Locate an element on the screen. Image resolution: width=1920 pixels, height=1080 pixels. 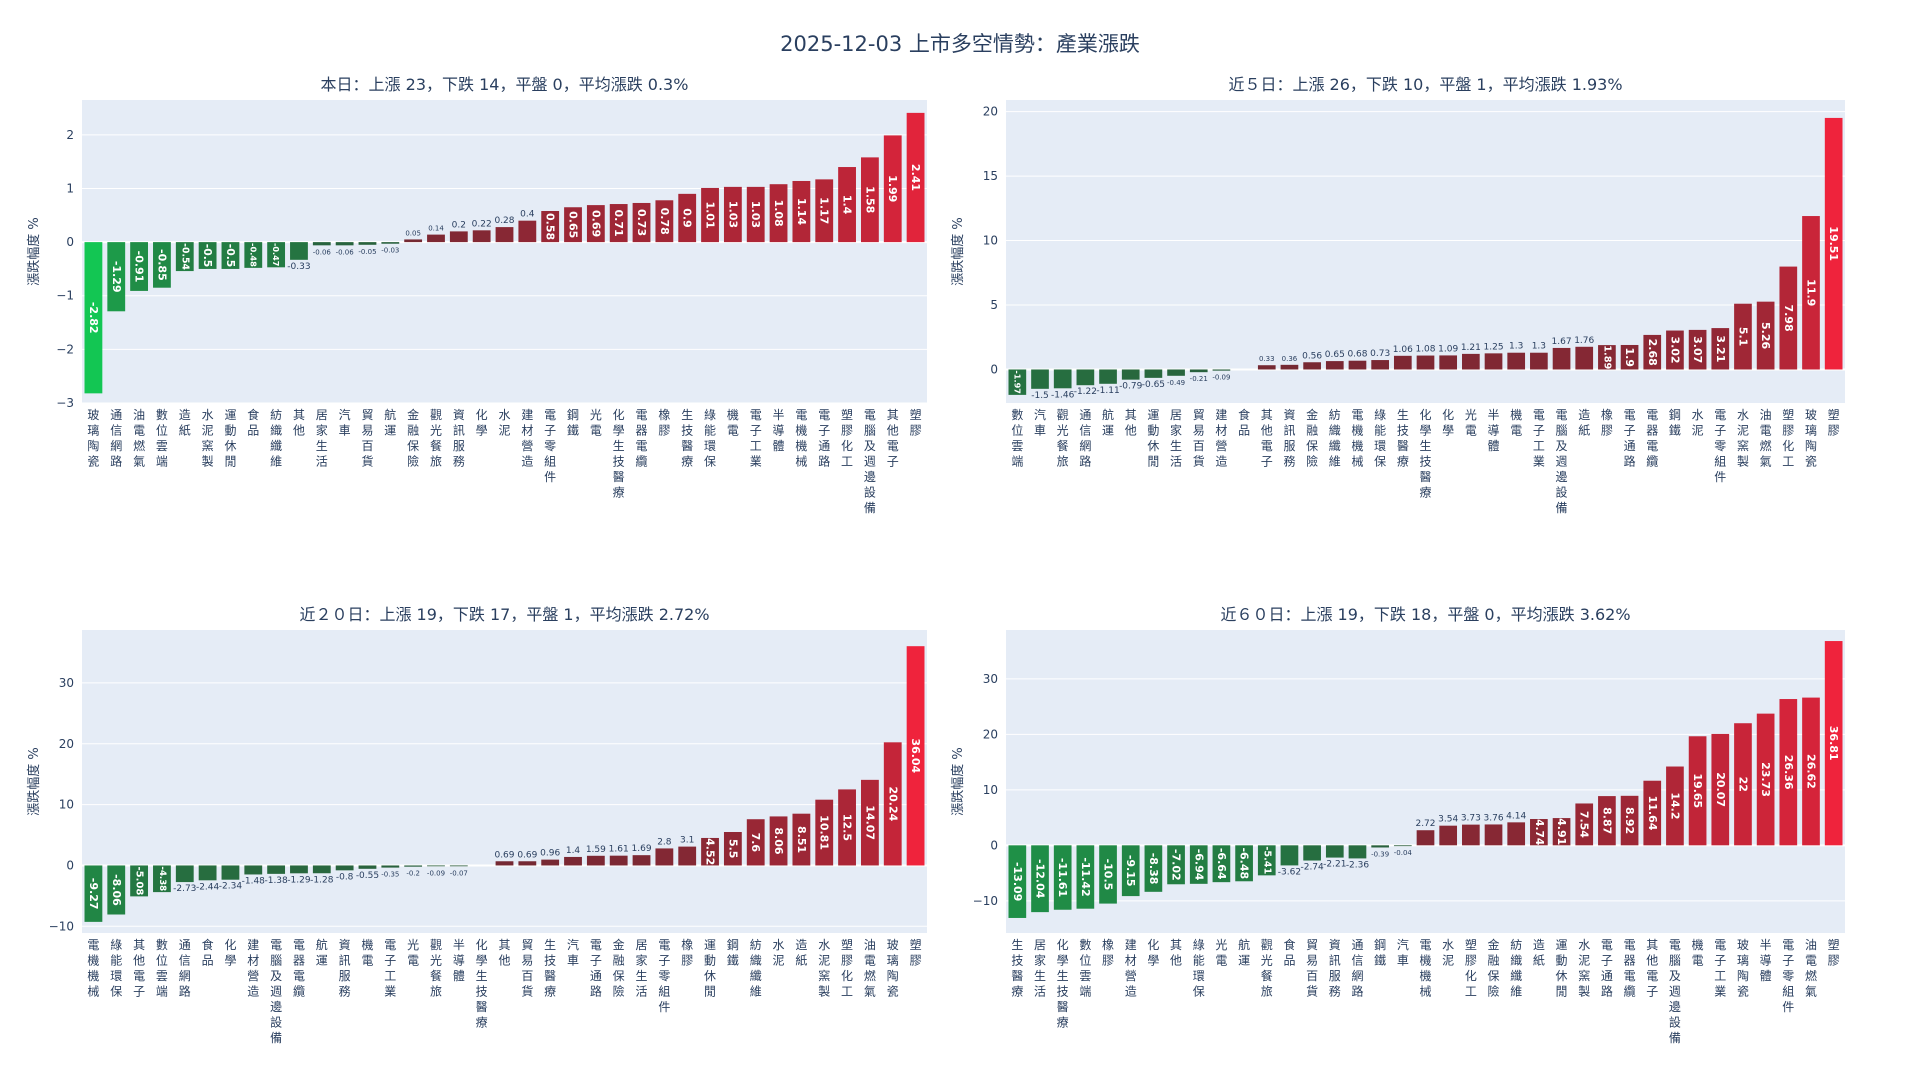
bar-value-label: 11.64 is located at coordinates (1652, 813).